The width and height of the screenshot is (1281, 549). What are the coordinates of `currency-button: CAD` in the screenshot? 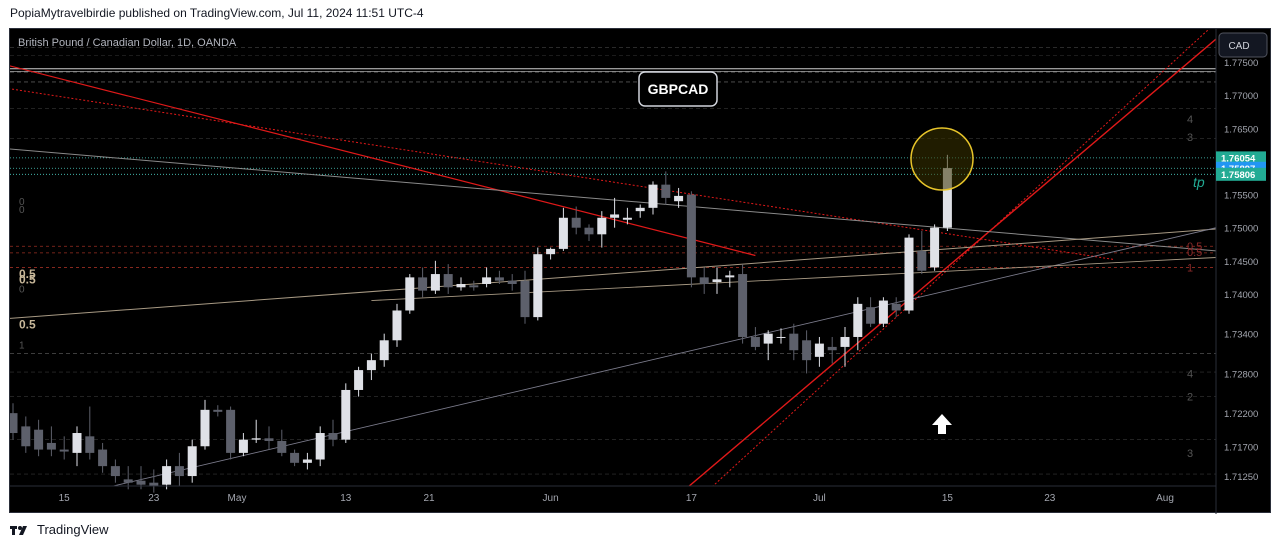 It's located at (1243, 45).